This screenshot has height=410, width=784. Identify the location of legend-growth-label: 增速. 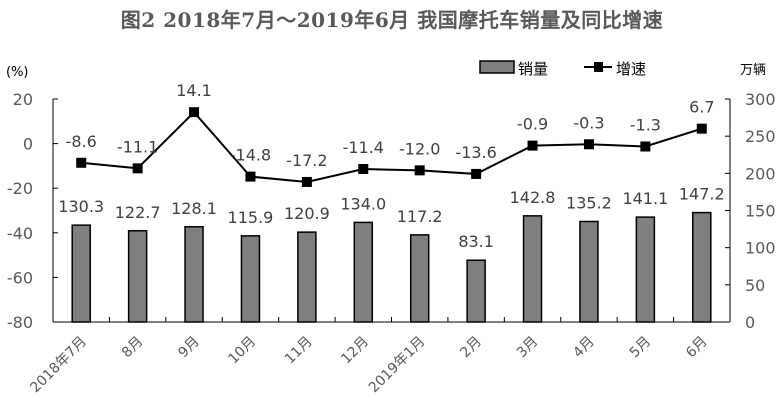
(631, 69).